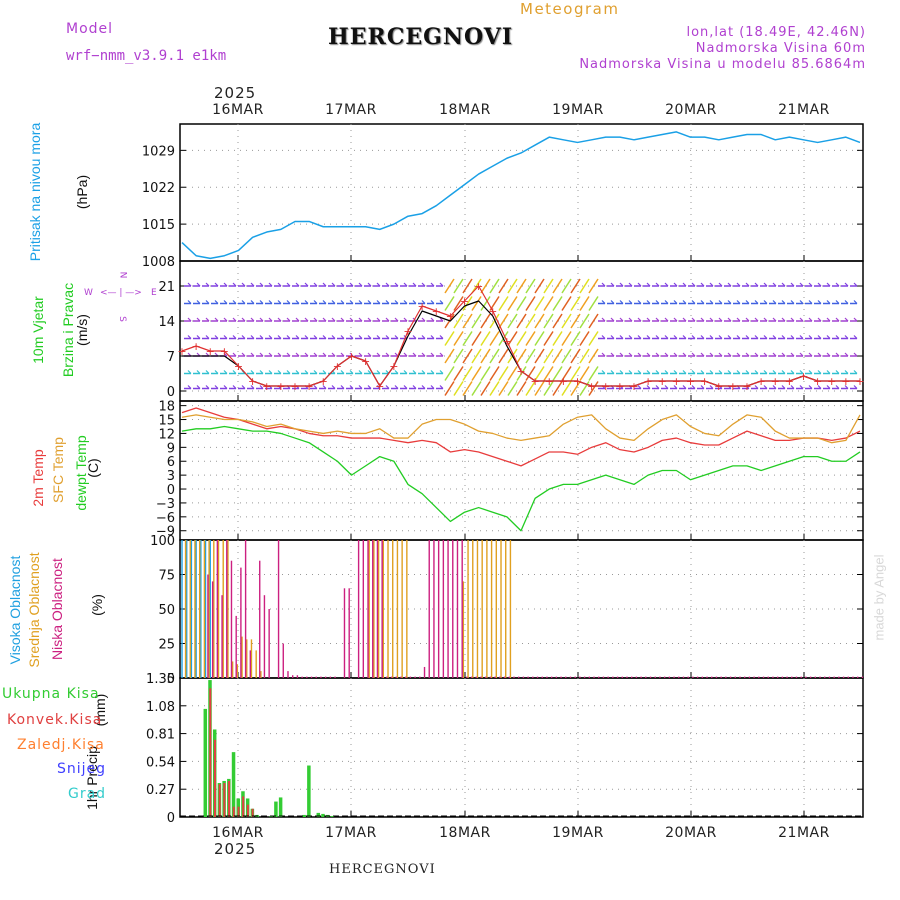 This screenshot has height=900, width=900. I want to click on bottom-day-tick-label: 21MAR, so click(804, 833).